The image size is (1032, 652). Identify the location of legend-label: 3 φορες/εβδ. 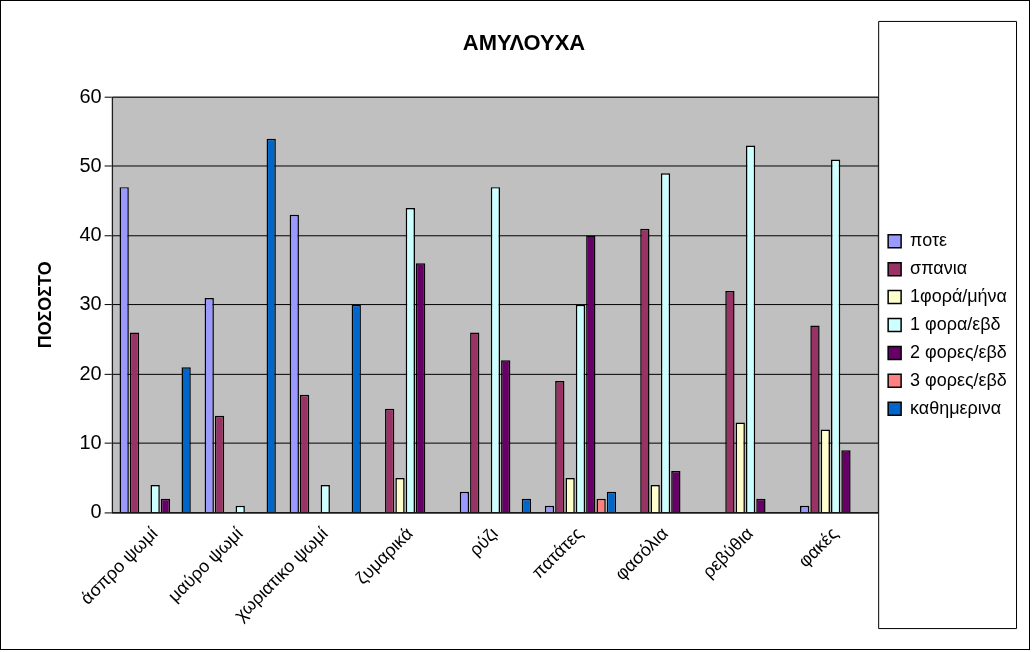
(958, 379).